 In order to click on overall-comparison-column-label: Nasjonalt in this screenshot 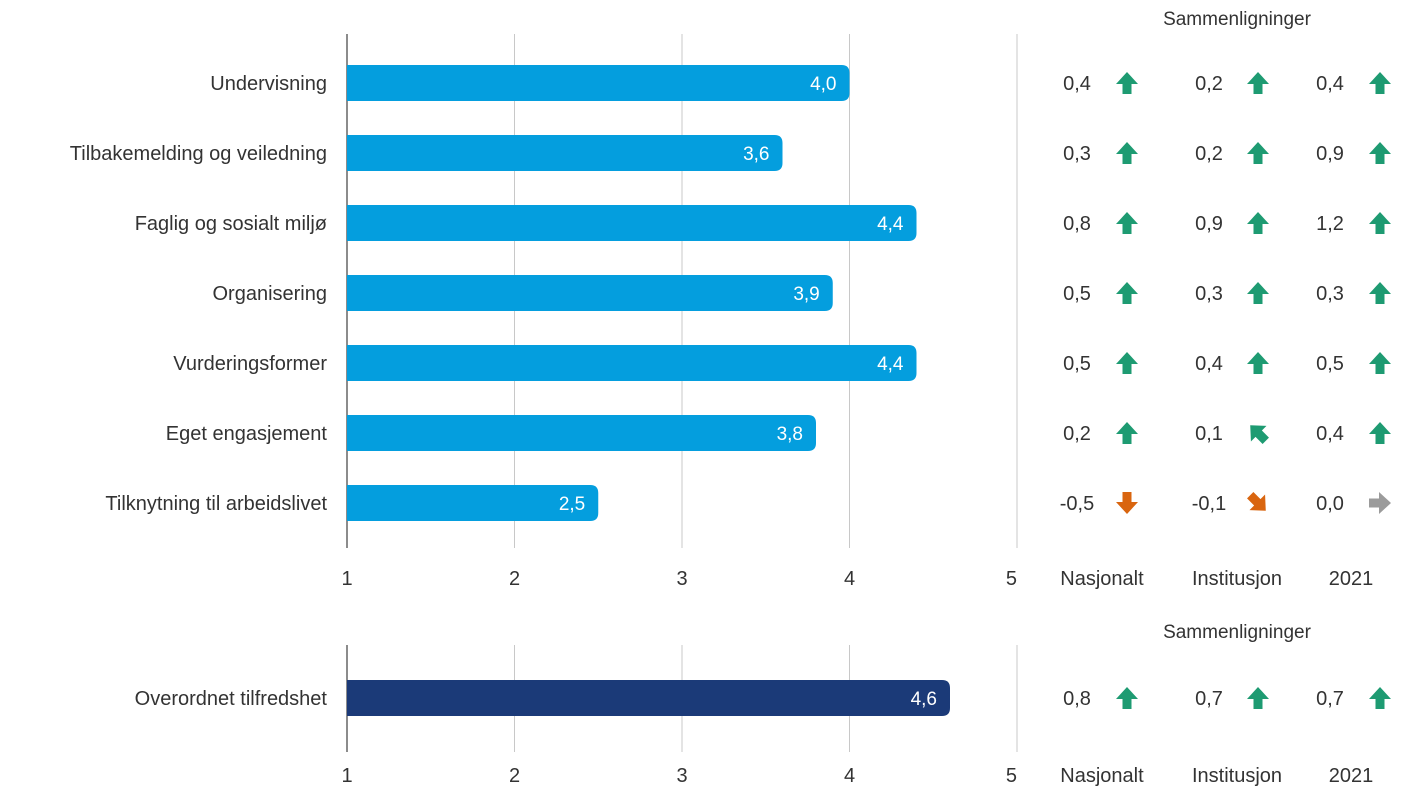, I will do `click(1102, 776)`.